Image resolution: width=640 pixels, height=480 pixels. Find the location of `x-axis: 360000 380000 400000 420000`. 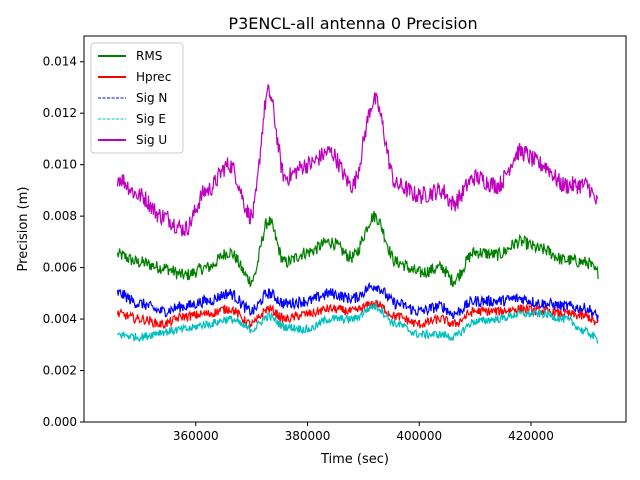

x-axis: 360000 380000 400000 420000 is located at coordinates (363, 432).